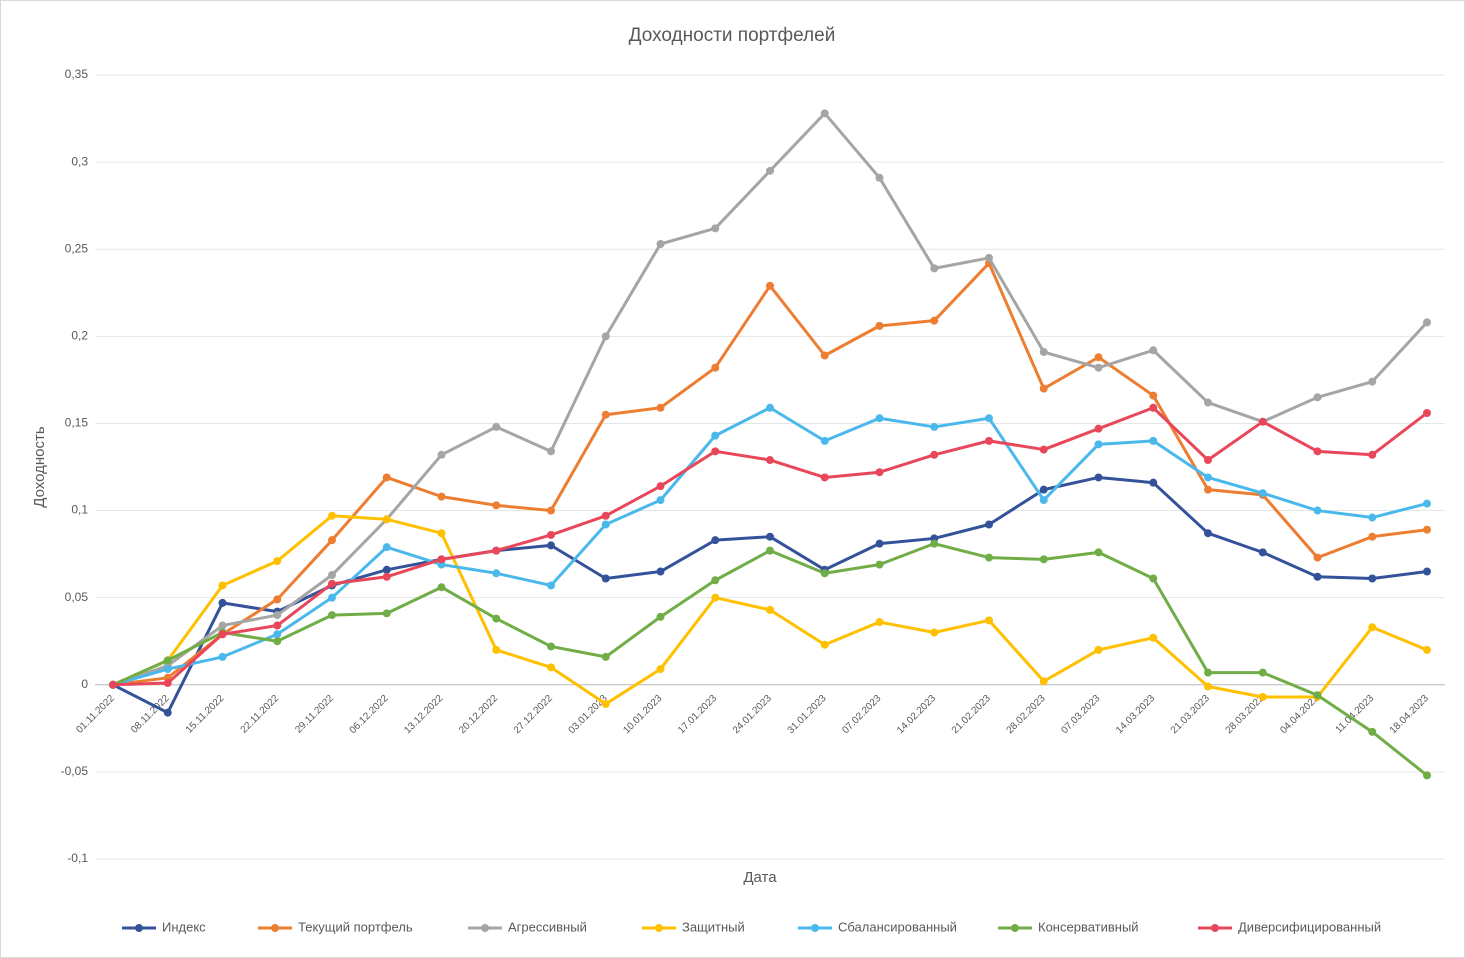 The height and width of the screenshot is (958, 1465). What do you see at coordinates (79, 510) in the screenshot?
I see `y-tick-label: 0,1` at bounding box center [79, 510].